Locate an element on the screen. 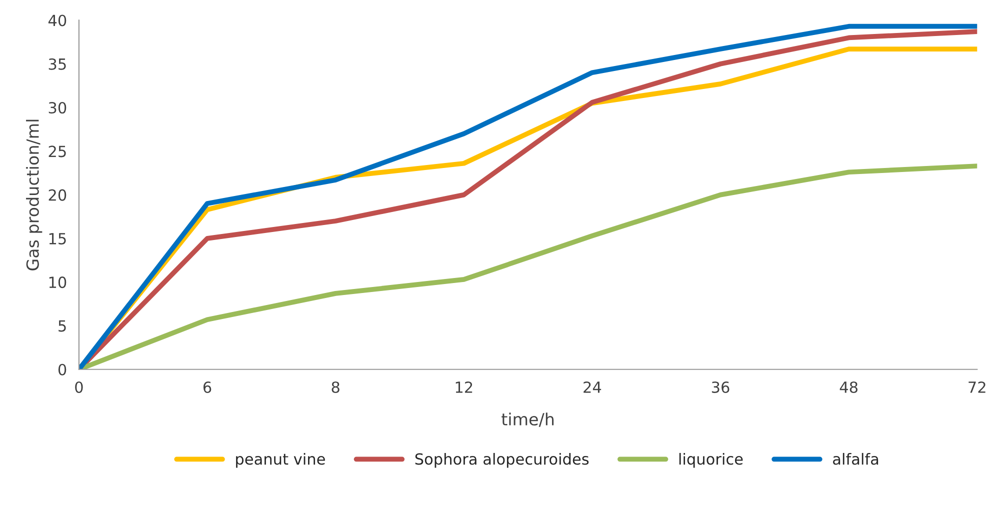 This screenshot has width=987, height=506. y-tick-label: 5 is located at coordinates (62, 326).